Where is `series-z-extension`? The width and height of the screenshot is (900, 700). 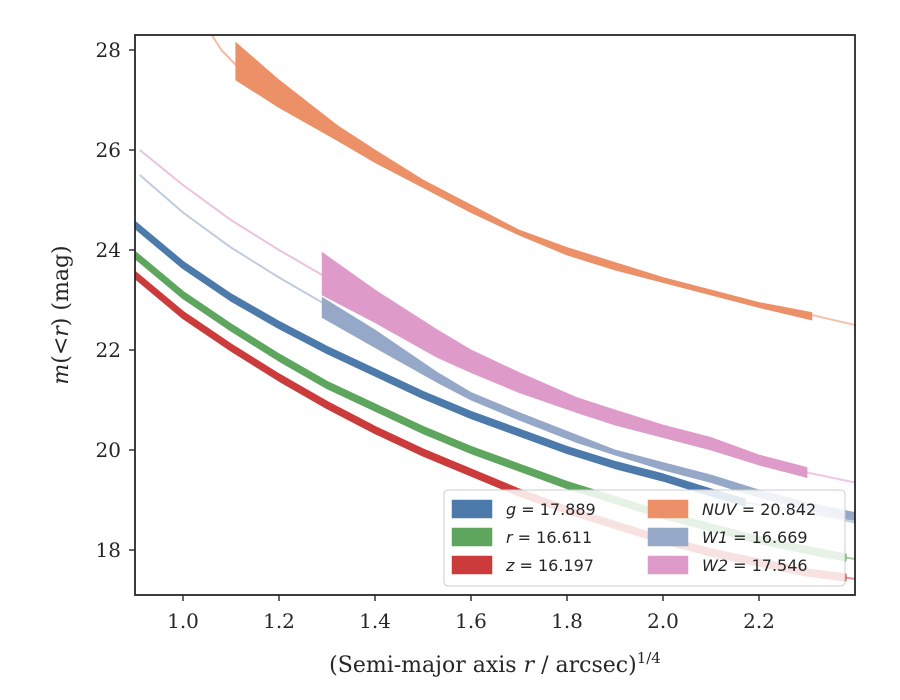
series-z-extension is located at coordinates (850, 578).